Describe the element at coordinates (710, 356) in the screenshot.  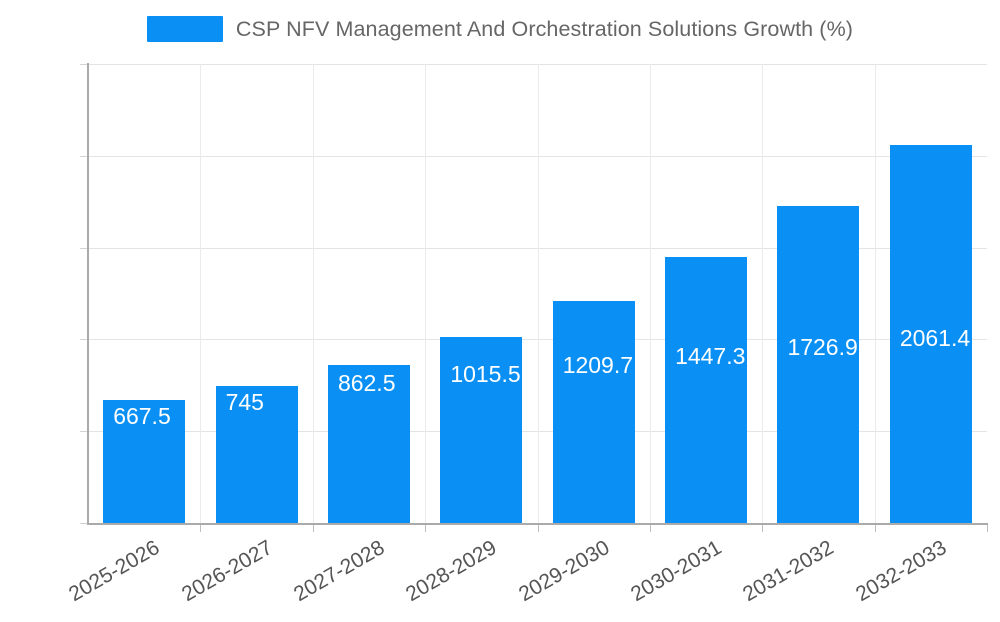
I see `bar-value-label: 1447.3` at that location.